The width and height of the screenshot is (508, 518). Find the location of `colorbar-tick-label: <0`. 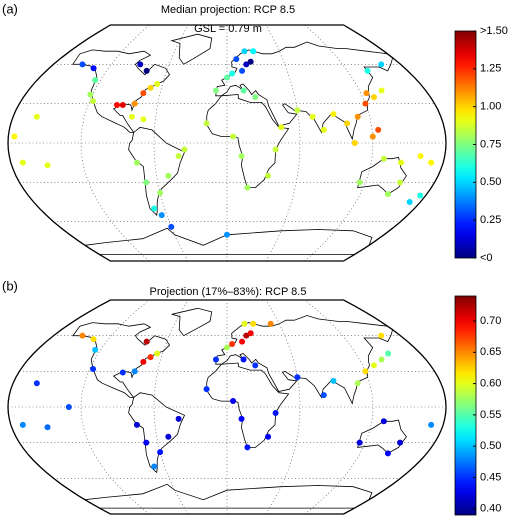

colorbar-tick-label: <0 is located at coordinates (486, 258).